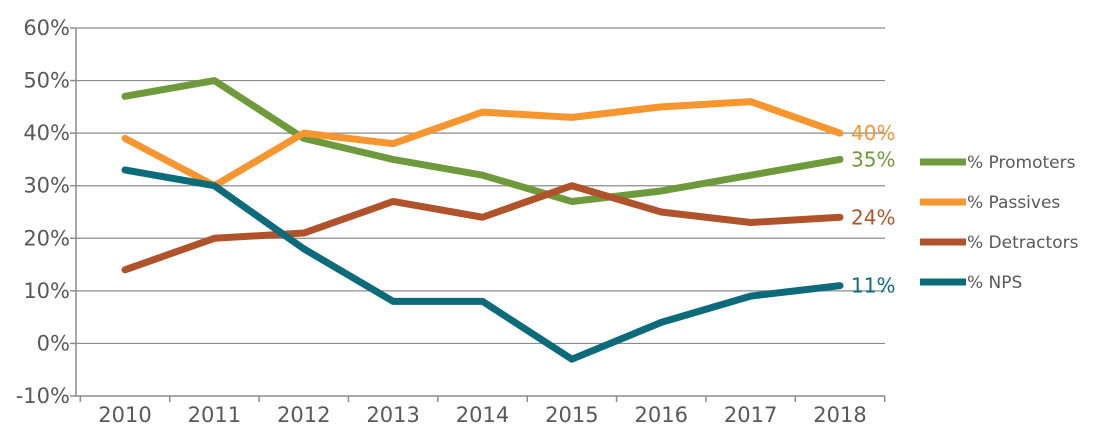  I want to click on legend: % Promoters % Passives % Detractors % NPS, so click(999, 223).